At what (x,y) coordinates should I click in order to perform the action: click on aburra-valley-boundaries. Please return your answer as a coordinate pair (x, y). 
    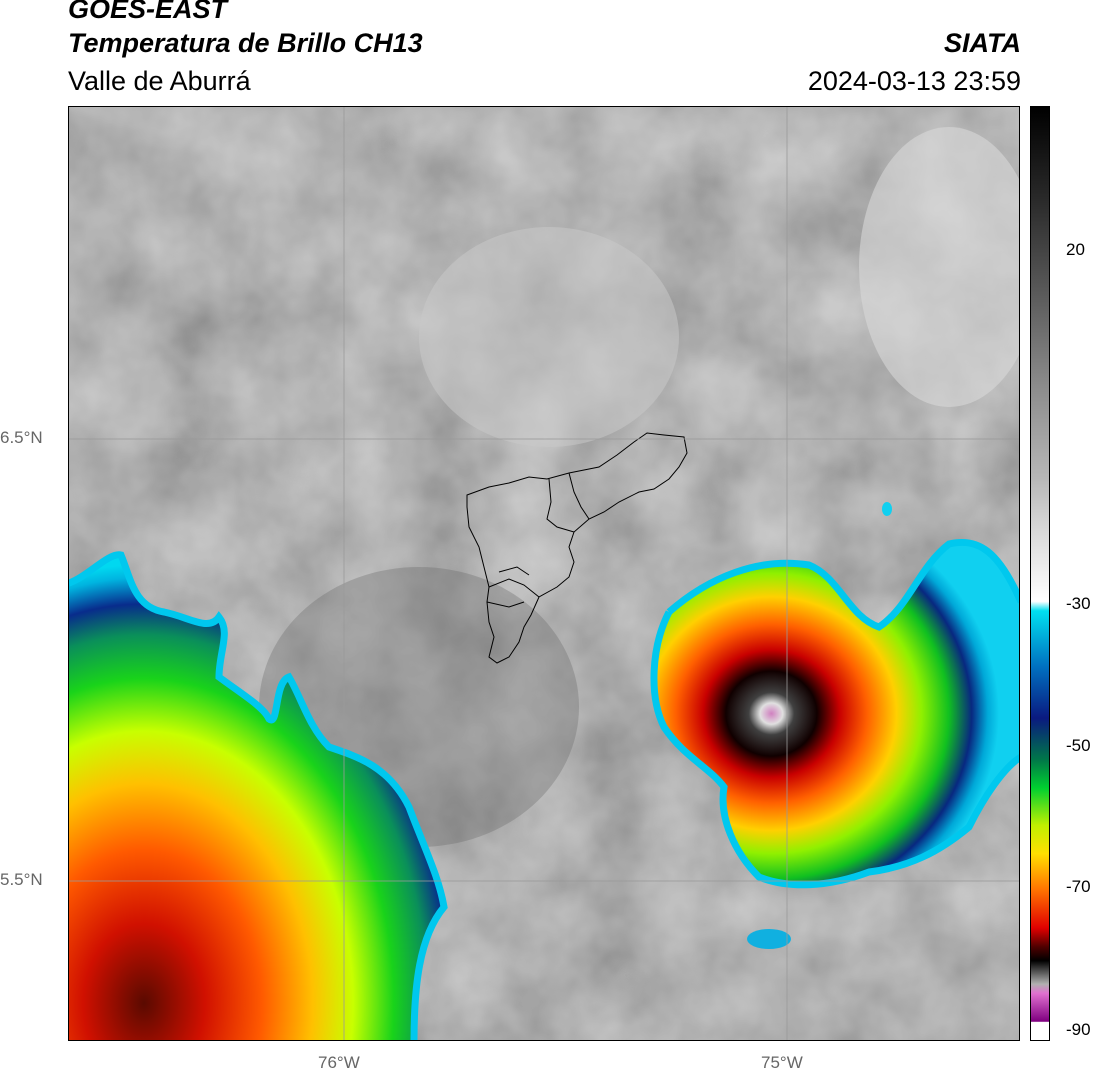
    Looking at the image, I should click on (577, 548).